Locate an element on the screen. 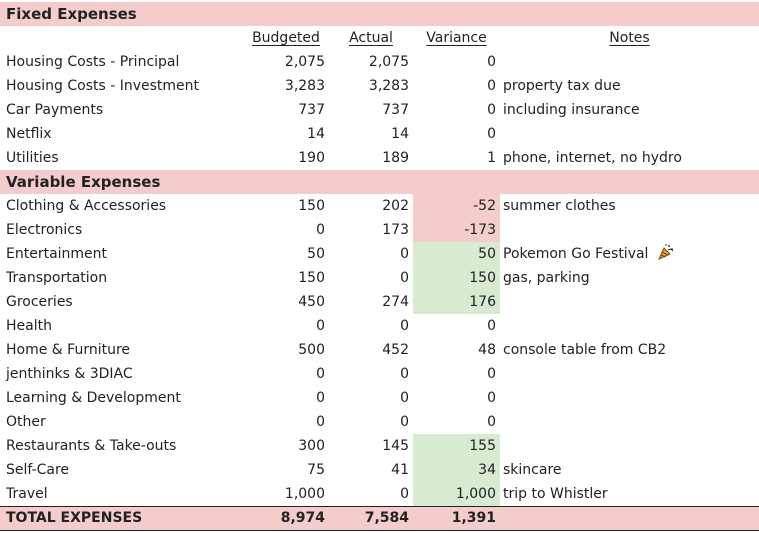 This screenshot has height=533, width=759. variance-value: 34 is located at coordinates (456, 470).